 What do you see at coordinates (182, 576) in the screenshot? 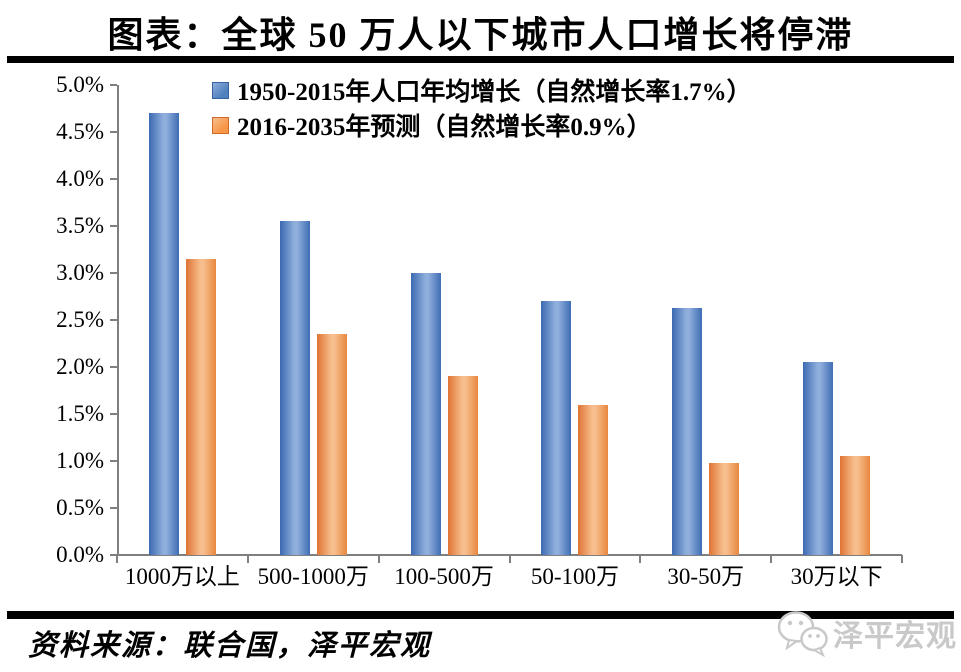
I see `x-category-label: 1000万以上` at bounding box center [182, 576].